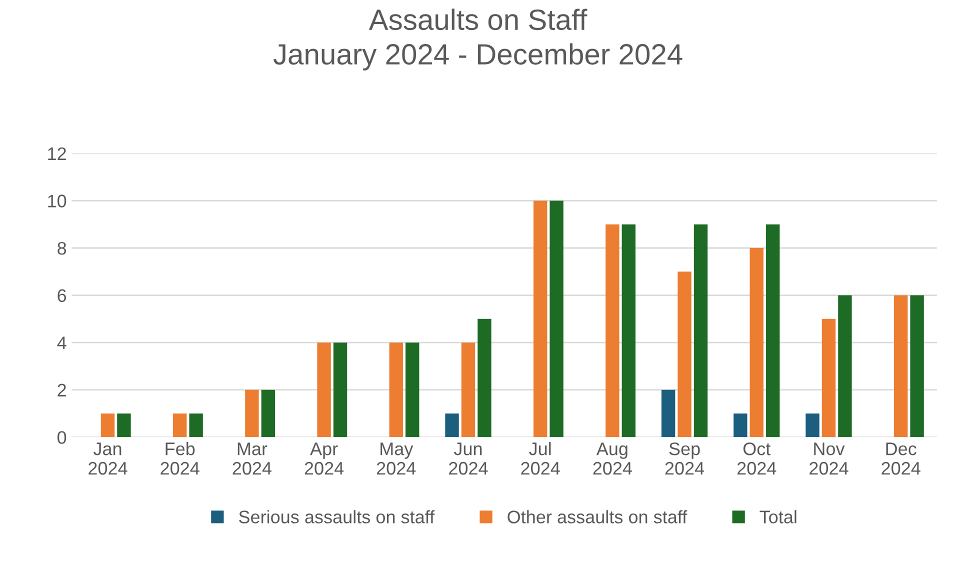 The image size is (956, 579). I want to click on y-tick-label: 12, so click(57, 153).